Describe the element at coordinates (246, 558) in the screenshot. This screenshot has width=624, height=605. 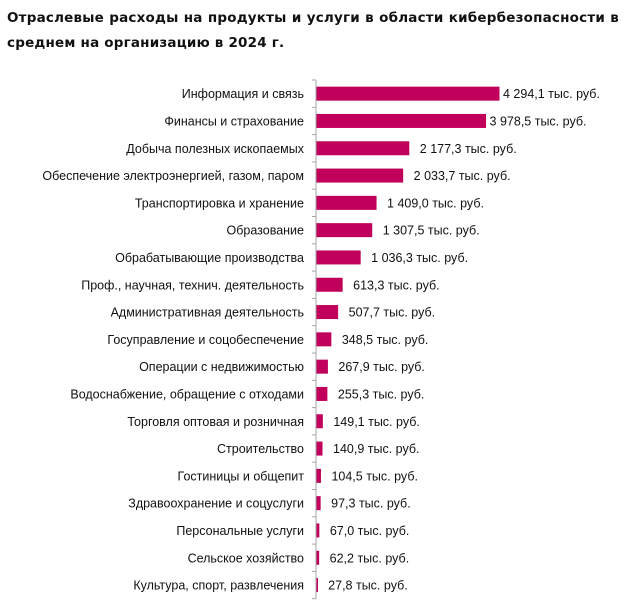
I see `category-label: Сельское хозяйство` at that location.